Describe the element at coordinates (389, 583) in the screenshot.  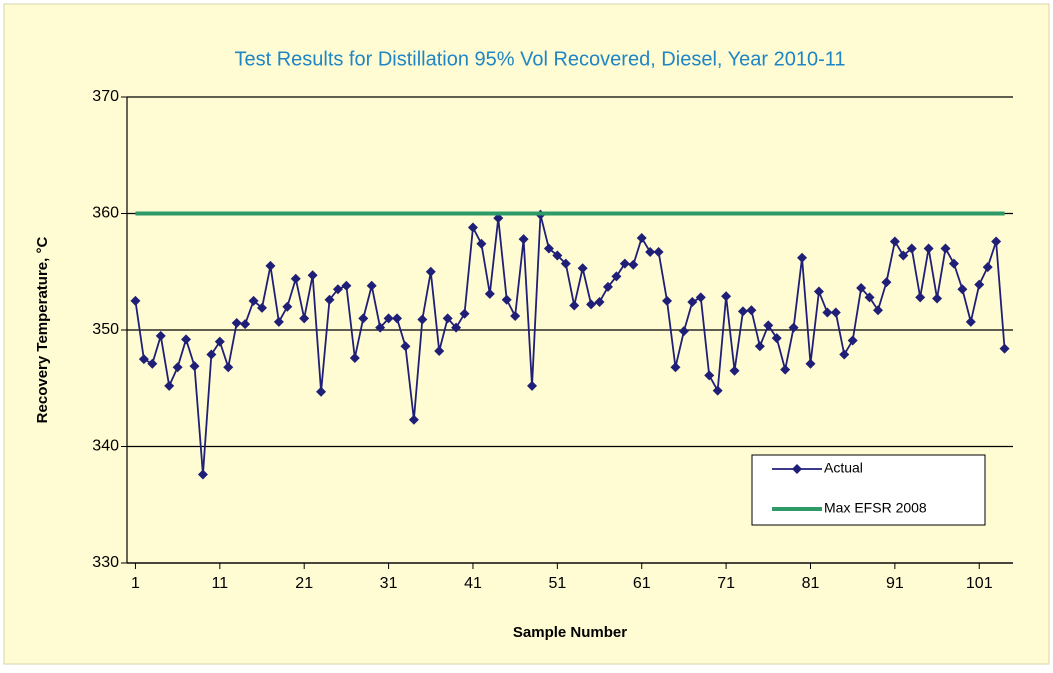
I see `x-tick-label: 31` at that location.